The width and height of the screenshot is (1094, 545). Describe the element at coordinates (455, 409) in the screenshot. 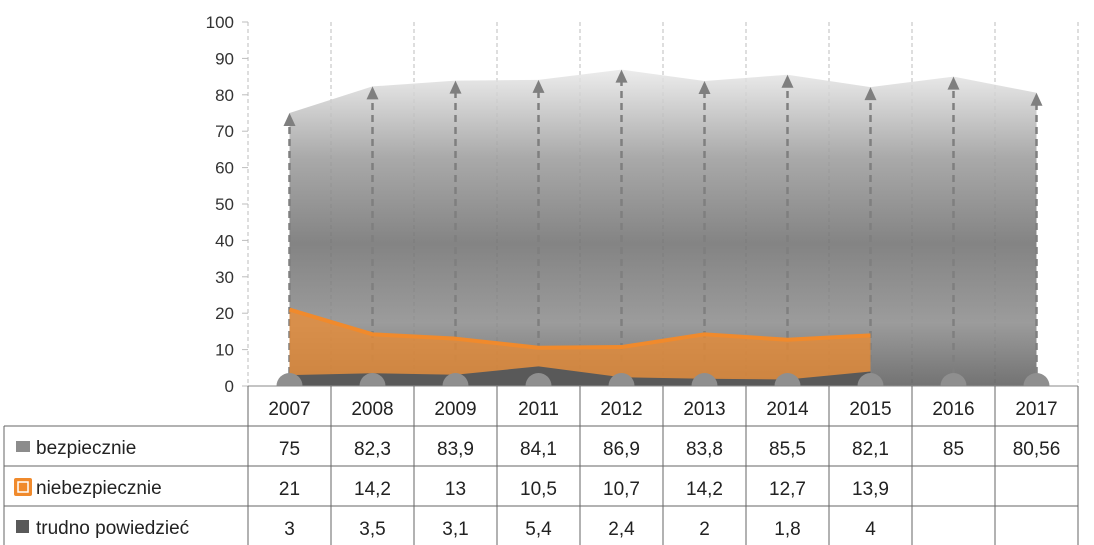

I see `x-category-label: 2009` at that location.